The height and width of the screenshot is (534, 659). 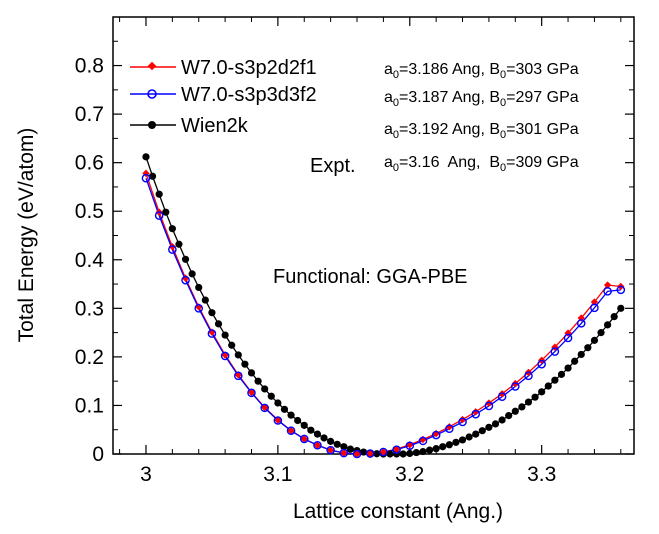 What do you see at coordinates (388, 162) in the screenshot?
I see `annotation-expt-pre: a` at bounding box center [388, 162].